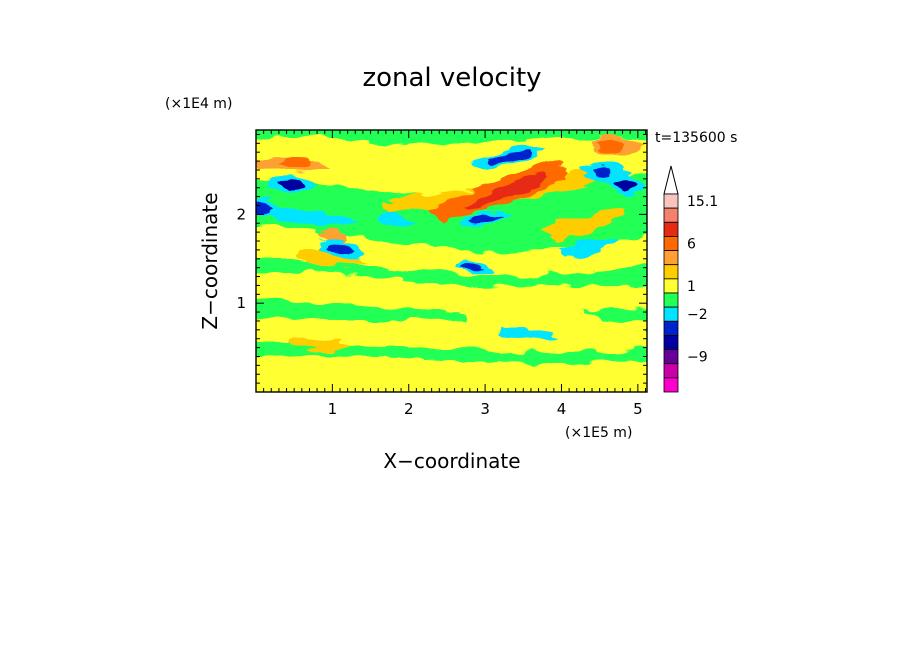  What do you see at coordinates (697, 315) in the screenshot?
I see `colorbar-label: −2` at bounding box center [697, 315].